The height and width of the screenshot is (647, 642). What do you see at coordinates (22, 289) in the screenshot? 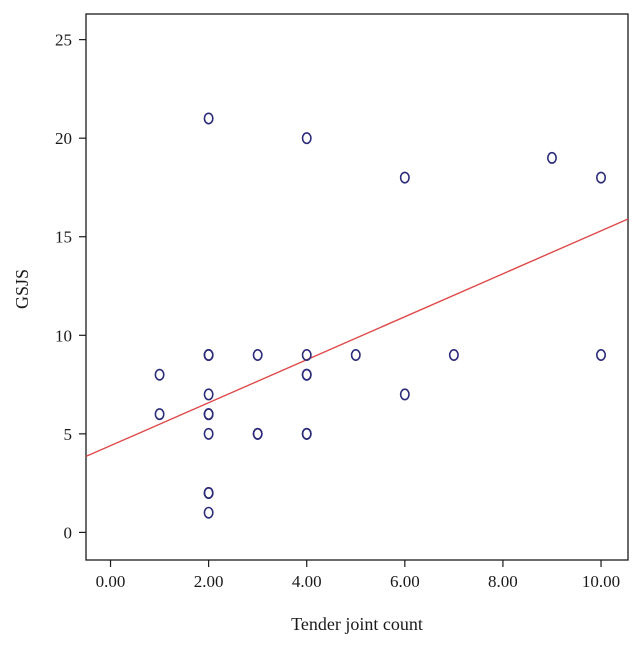
I see `y-axis-title: GSJS` at bounding box center [22, 289].